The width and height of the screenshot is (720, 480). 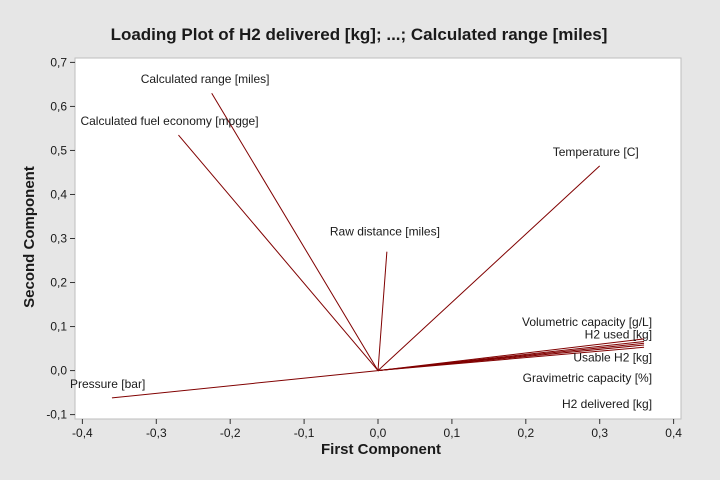 I want to click on y-tick-label: 0,3, so click(x=58, y=239).